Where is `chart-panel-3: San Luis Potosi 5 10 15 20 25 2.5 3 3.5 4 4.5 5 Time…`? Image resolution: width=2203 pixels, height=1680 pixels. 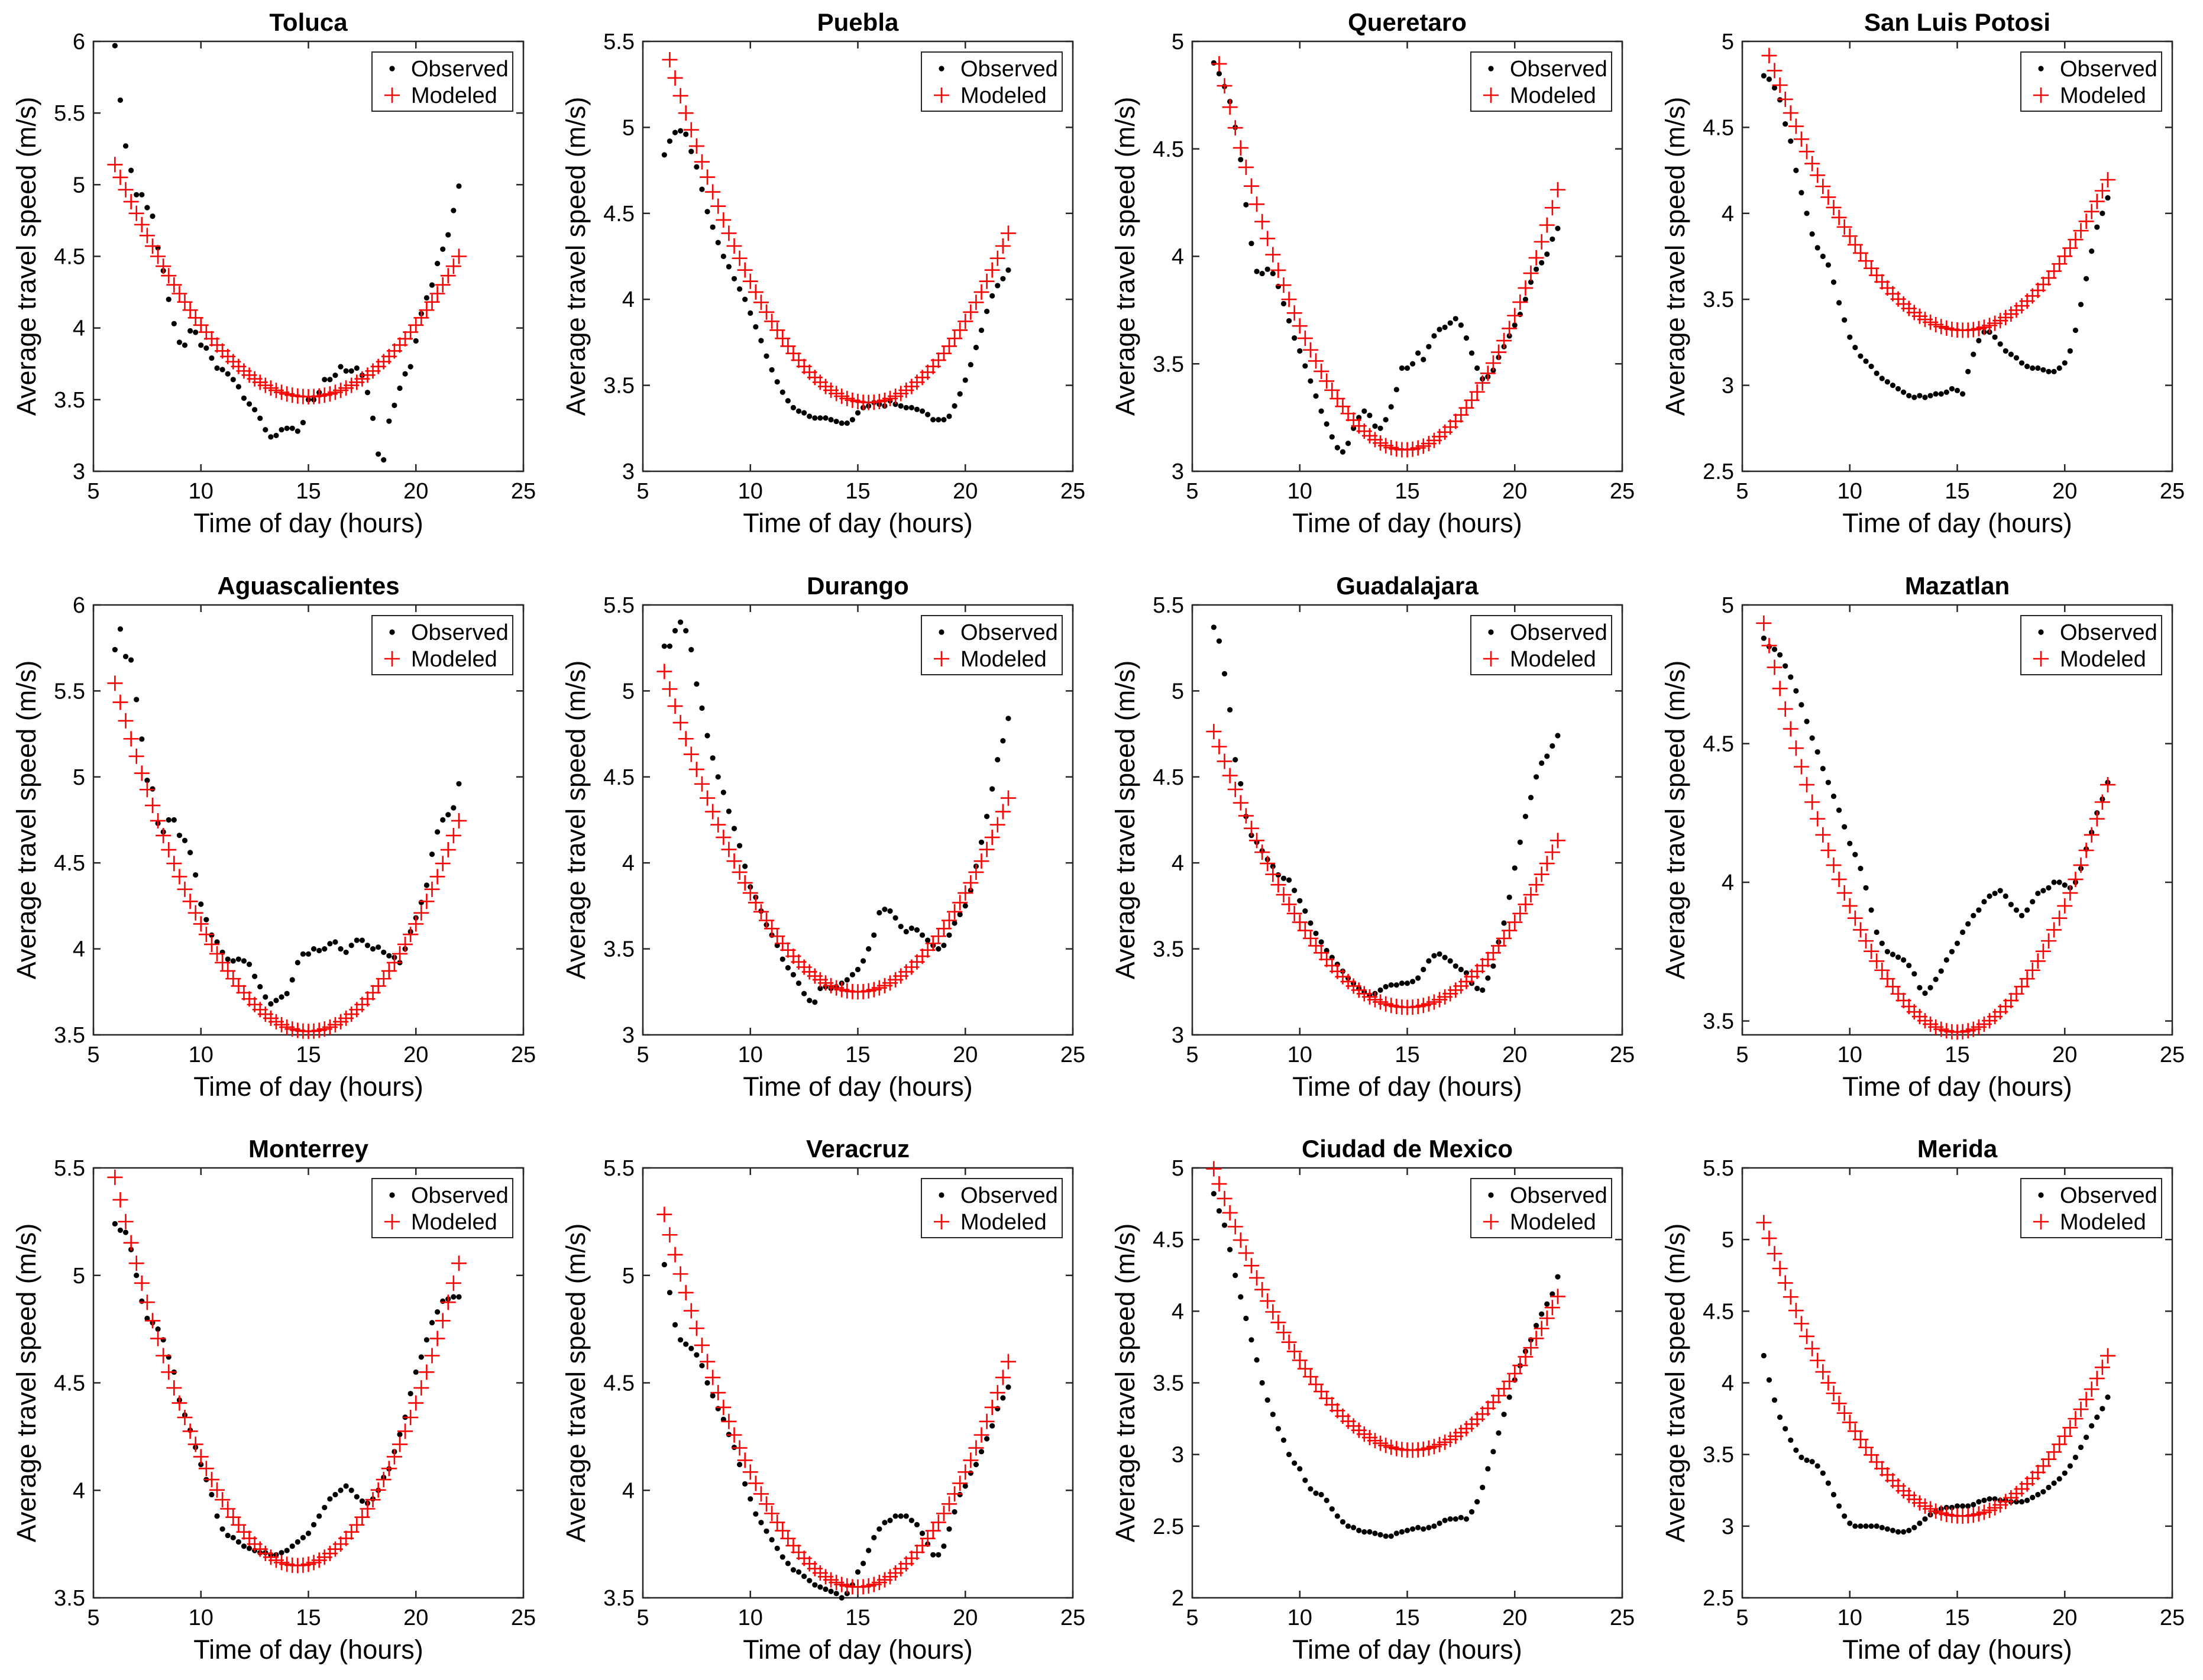 chart-panel-3: San Luis Potosi 5 10 15 20 25 2.5 3 3.5 4 4.5 5 Time… is located at coordinates (1922, 273).